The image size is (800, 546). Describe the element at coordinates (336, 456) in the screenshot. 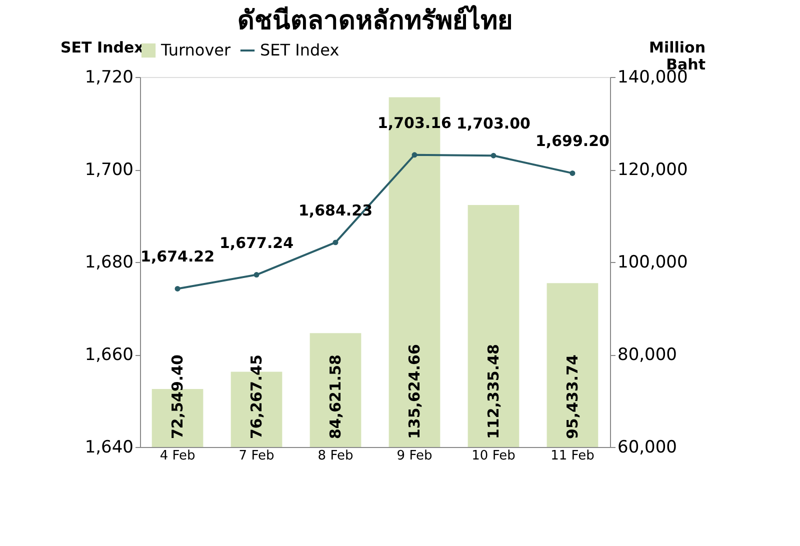

I see `x-tick-label: 8 Feb` at that location.